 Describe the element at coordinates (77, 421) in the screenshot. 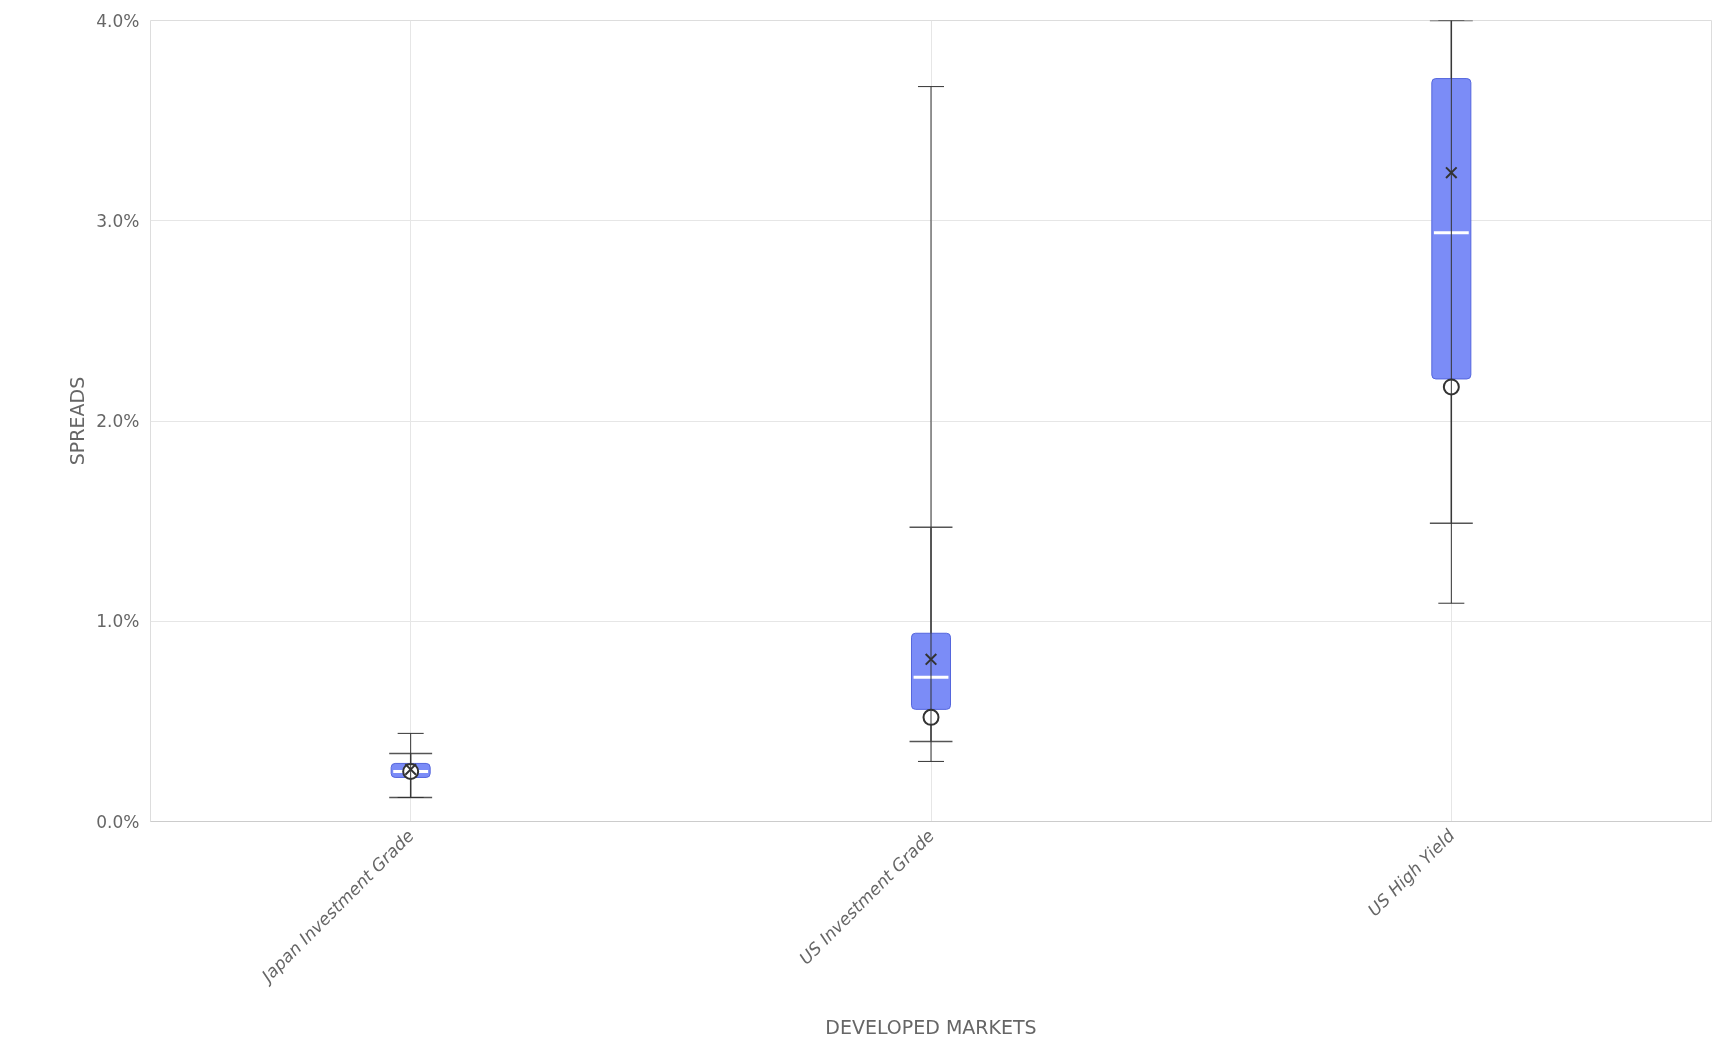

I see `y-axis-title: SPREADS` at that location.